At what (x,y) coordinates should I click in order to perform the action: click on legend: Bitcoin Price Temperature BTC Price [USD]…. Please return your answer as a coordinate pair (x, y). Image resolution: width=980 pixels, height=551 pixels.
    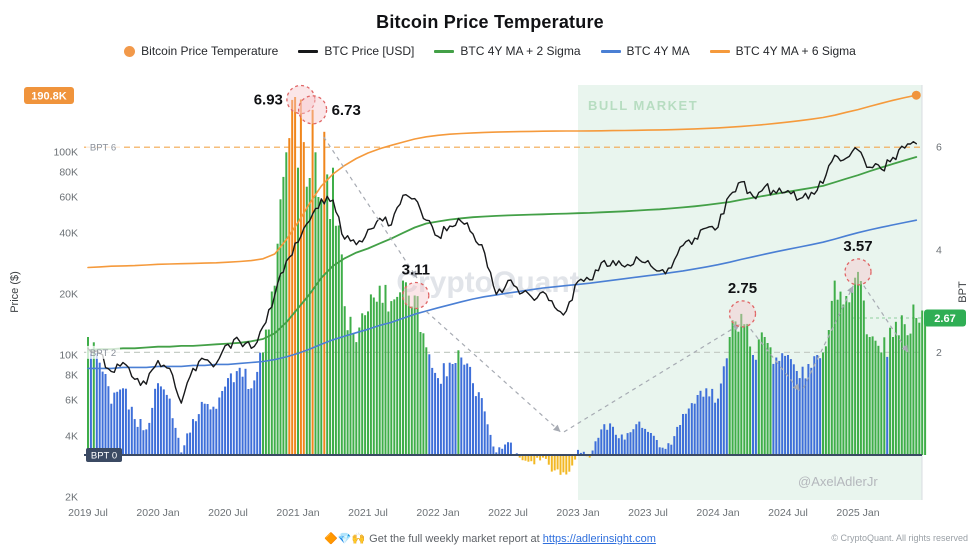
    Looking at the image, I should click on (490, 51).